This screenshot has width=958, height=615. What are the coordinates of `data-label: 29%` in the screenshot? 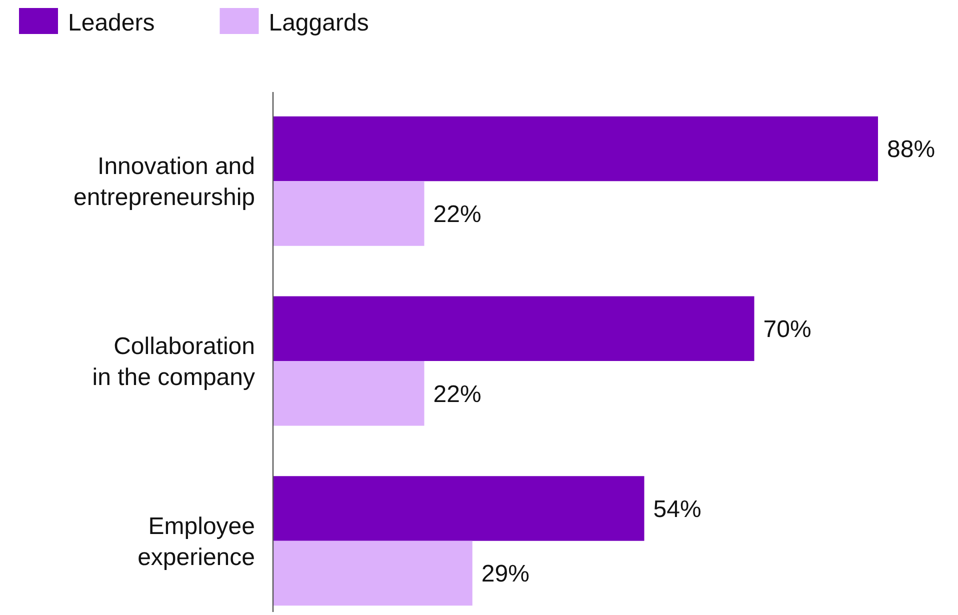 It's located at (505, 574).